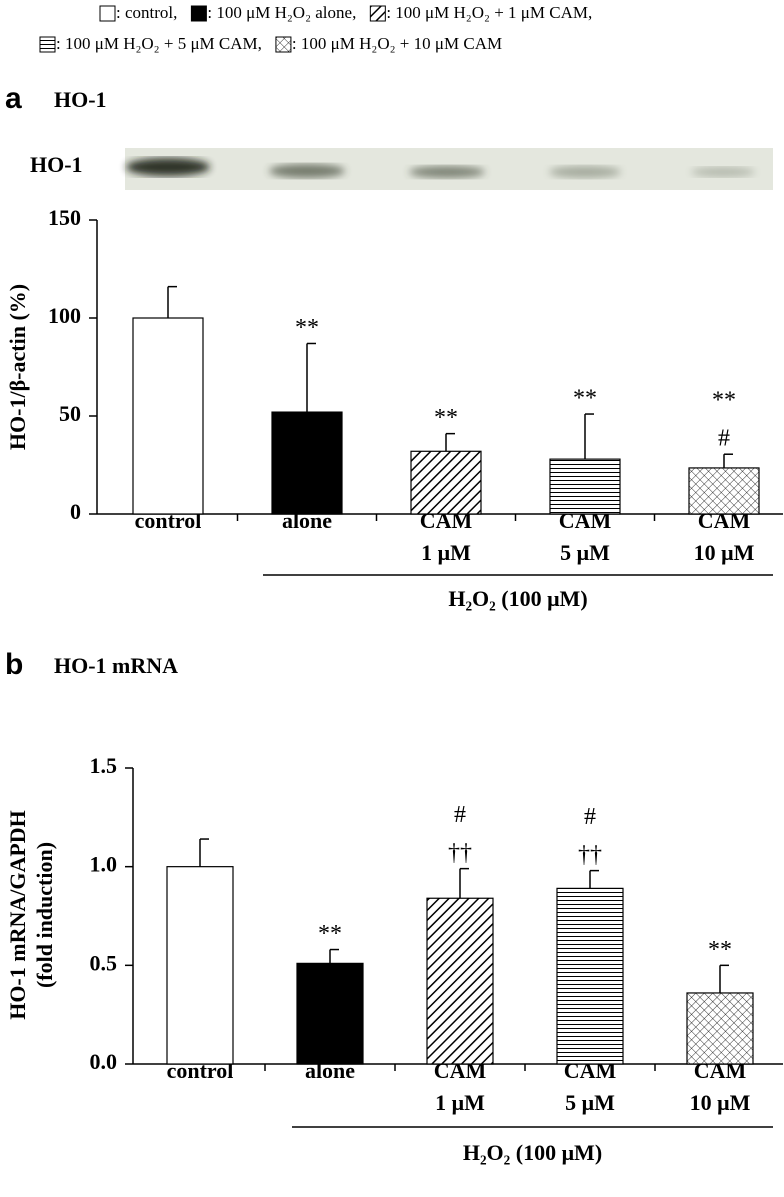  What do you see at coordinates (70, 413) in the screenshot?
I see `y-tick-label: 50` at bounding box center [70, 413].